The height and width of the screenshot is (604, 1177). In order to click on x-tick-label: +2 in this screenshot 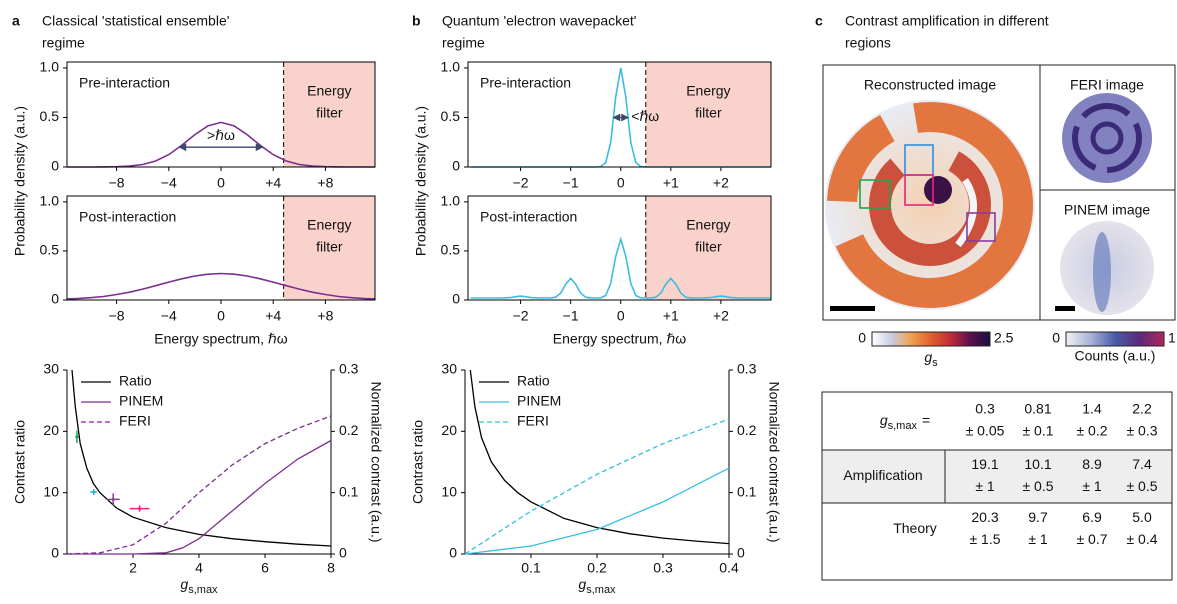, I will do `click(721, 316)`.